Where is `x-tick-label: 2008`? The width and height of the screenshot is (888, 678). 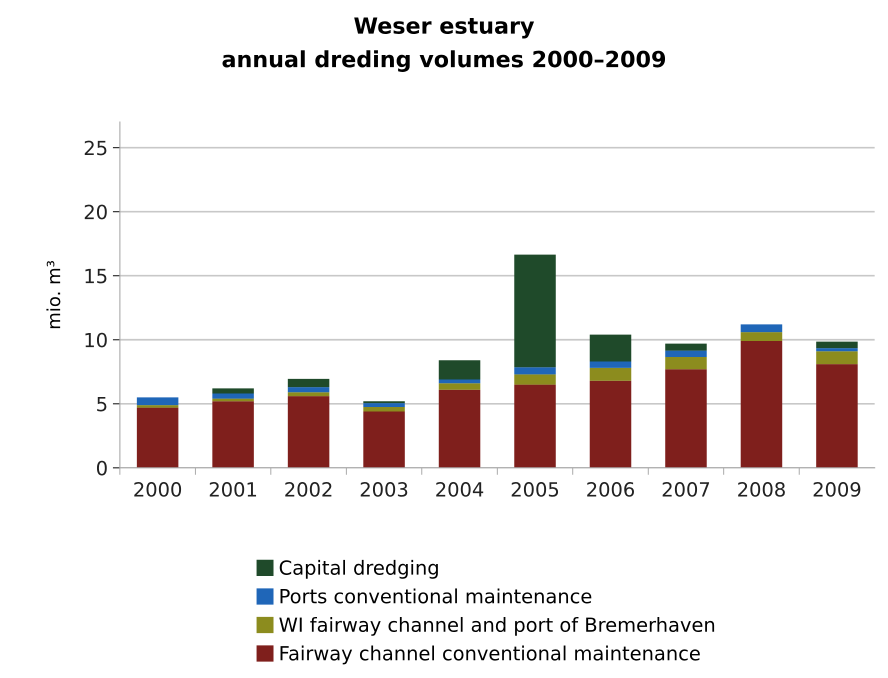
x-tick-label: 2008 is located at coordinates (761, 489).